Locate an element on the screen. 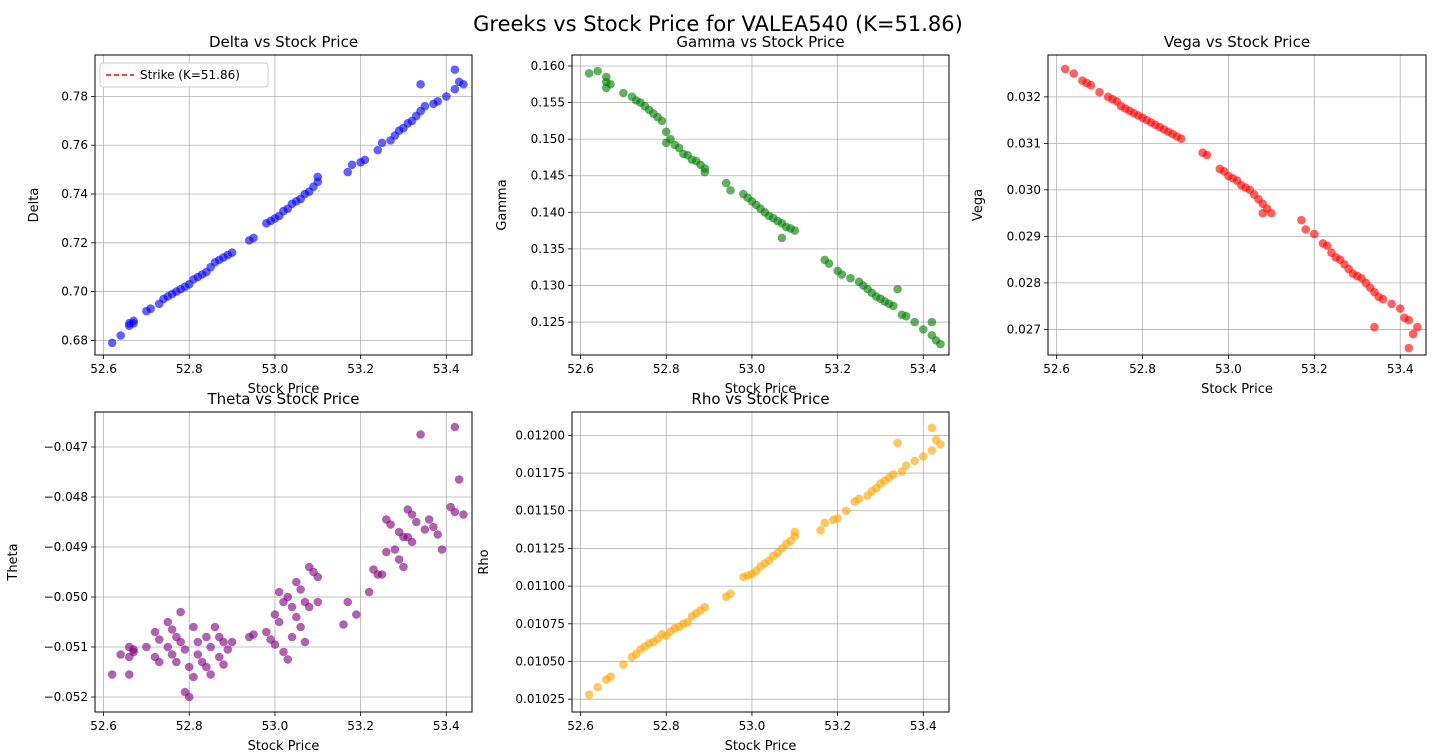 The width and height of the screenshot is (1440, 755). y-tick-label: −0.051 is located at coordinates (66, 647).